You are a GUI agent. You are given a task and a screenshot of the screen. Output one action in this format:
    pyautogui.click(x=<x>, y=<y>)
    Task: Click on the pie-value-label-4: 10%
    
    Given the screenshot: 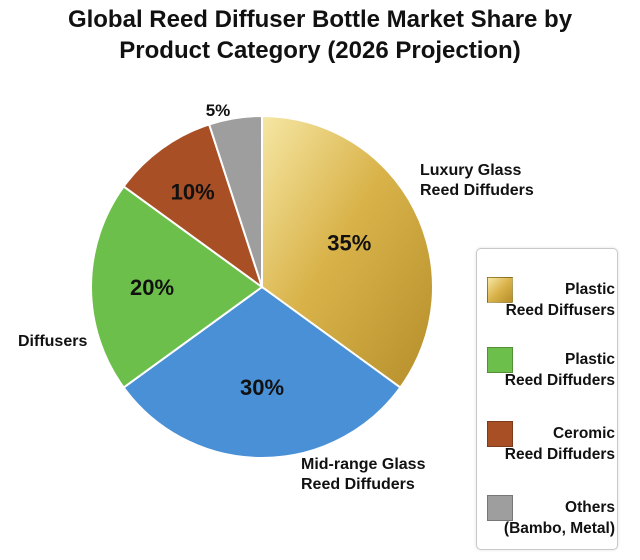 What is the action you would take?
    pyautogui.click(x=193, y=192)
    